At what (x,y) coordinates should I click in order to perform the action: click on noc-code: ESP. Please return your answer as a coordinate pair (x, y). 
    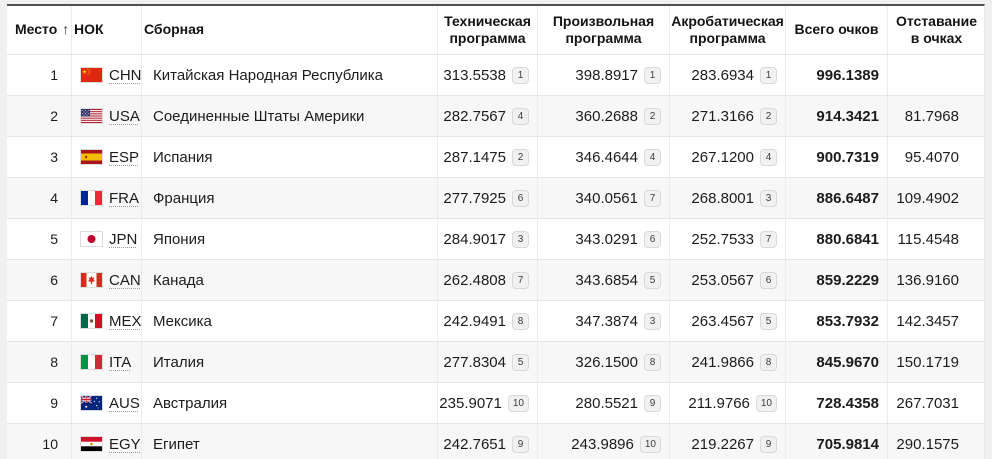
    Looking at the image, I should click on (124, 157).